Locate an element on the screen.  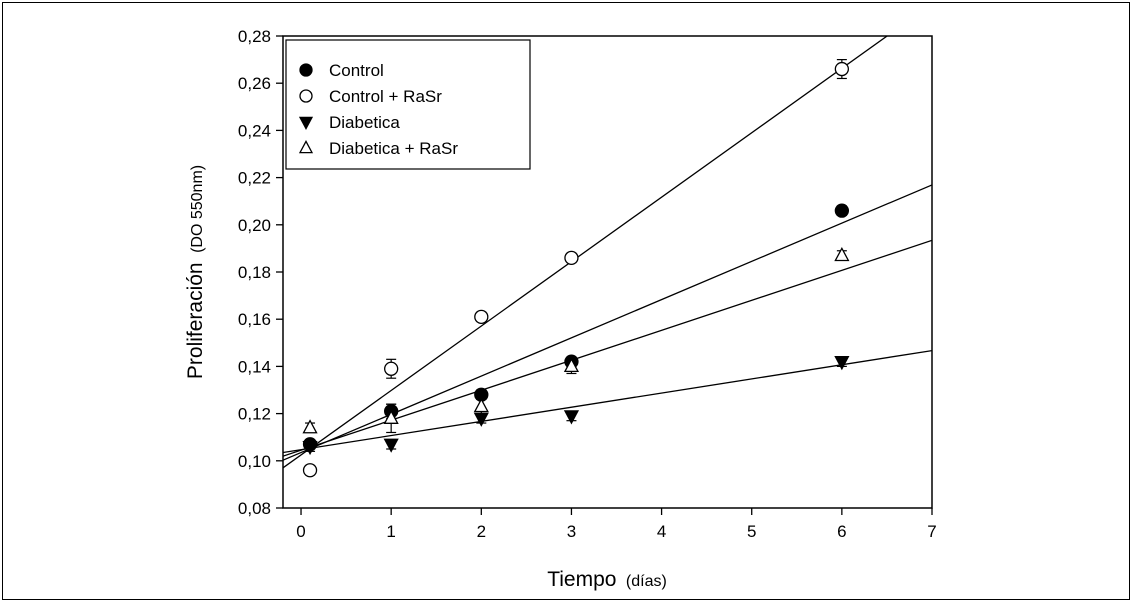
y-tick-label: 0,20 is located at coordinates (254, 225).